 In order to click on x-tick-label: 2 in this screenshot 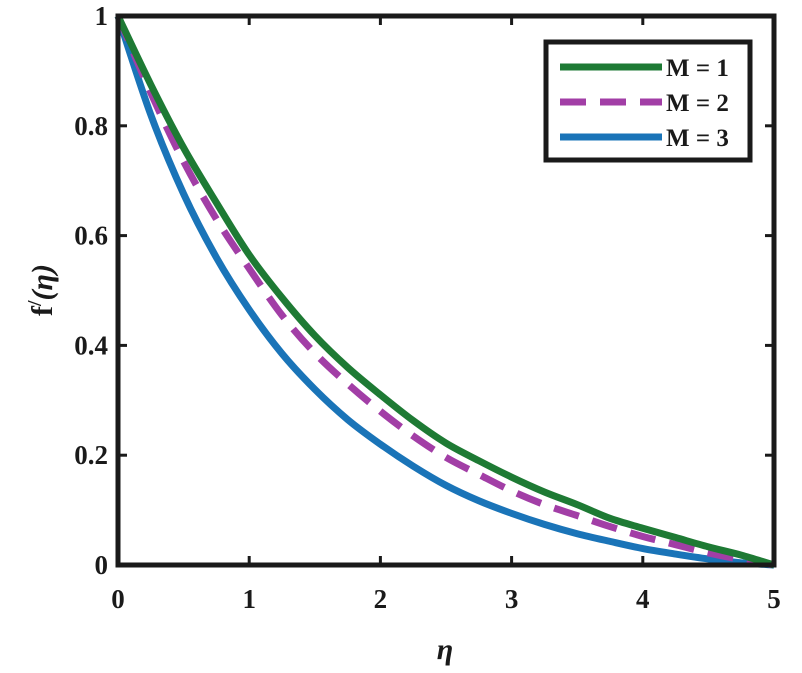, I will do `click(381, 599)`.